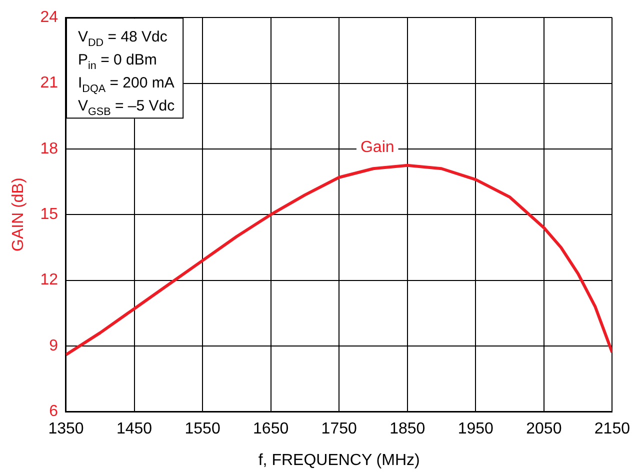  Describe the element at coordinates (134, 429) in the screenshot. I see `x-tick-label: 1450` at that location.